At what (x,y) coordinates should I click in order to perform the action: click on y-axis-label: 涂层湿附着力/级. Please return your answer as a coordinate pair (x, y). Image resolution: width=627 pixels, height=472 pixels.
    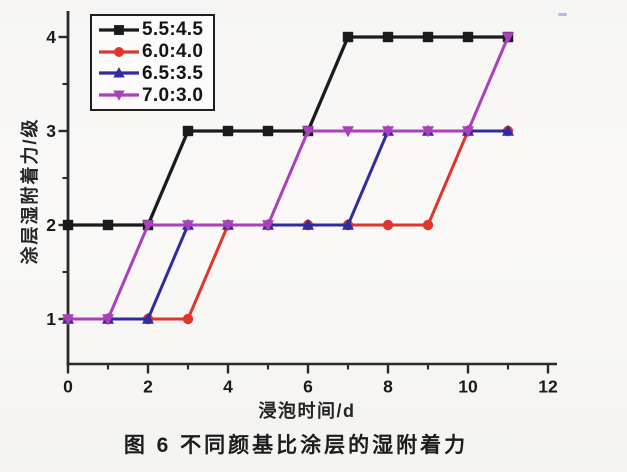
    Looking at the image, I should click on (30, 191).